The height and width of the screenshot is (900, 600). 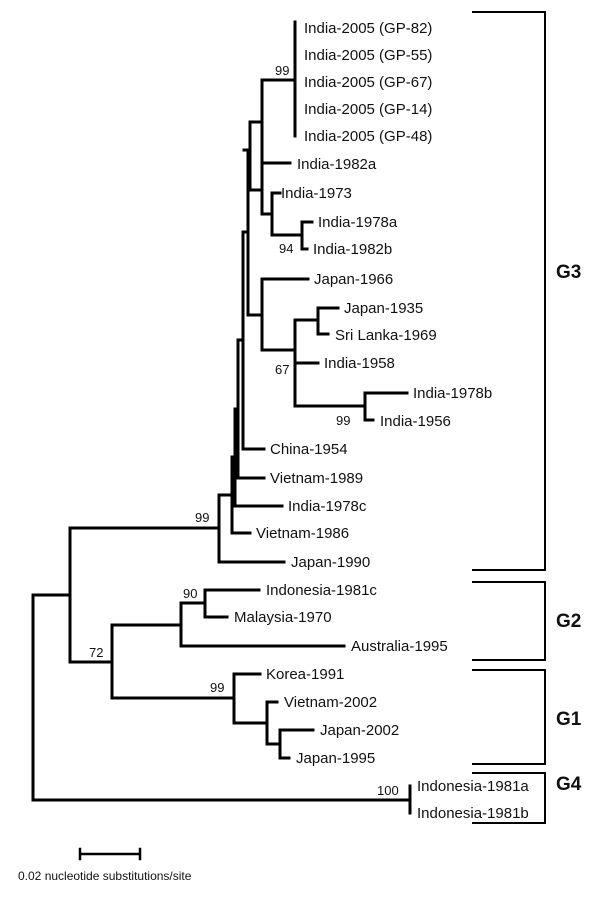 What do you see at coordinates (353, 279) in the screenshot?
I see `taxon-label: Japan-1966` at bounding box center [353, 279].